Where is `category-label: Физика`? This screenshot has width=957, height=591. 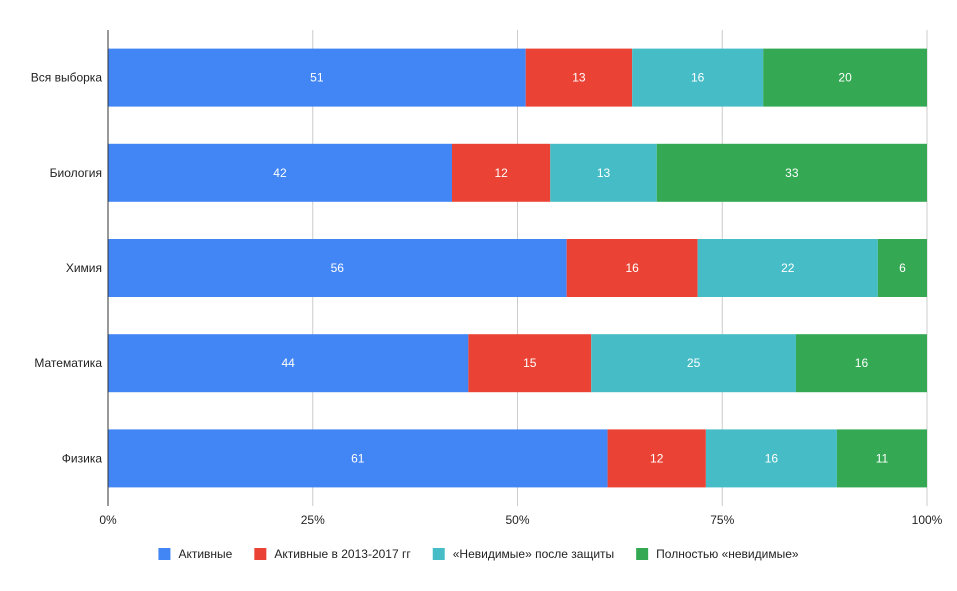 category-label: Физика is located at coordinates (82, 458).